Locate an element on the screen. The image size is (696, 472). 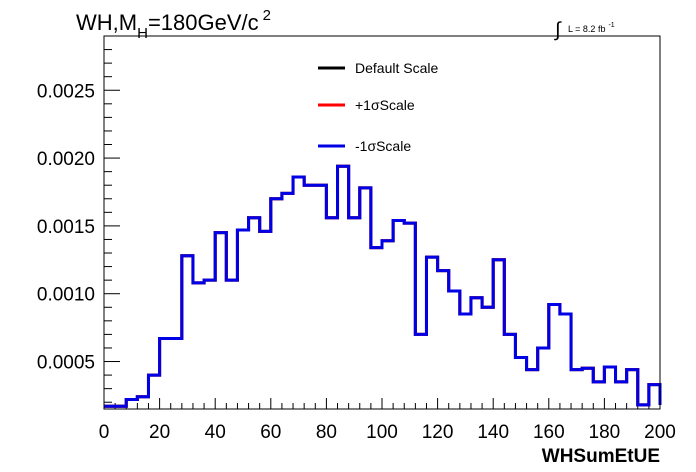
x-tick-label: 100 is located at coordinates (382, 432).